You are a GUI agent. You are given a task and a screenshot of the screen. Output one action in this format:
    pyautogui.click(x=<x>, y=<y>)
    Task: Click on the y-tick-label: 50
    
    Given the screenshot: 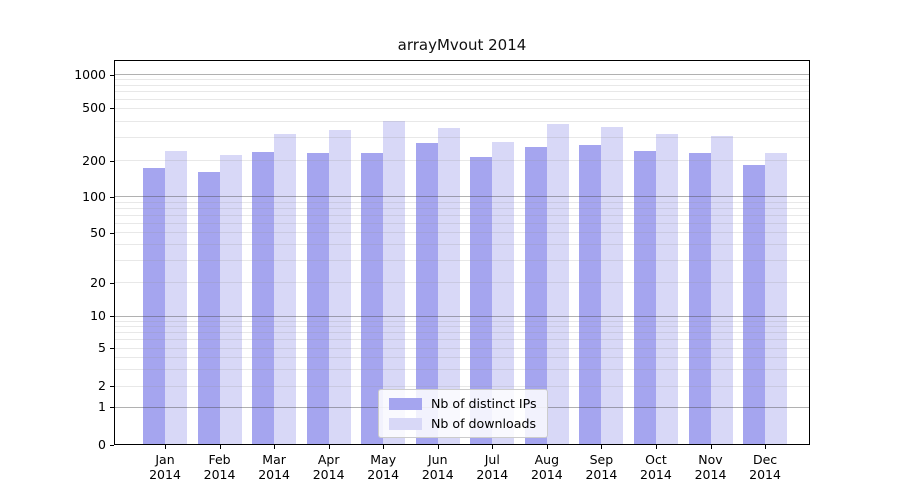 What is the action you would take?
    pyautogui.click(x=98, y=232)
    